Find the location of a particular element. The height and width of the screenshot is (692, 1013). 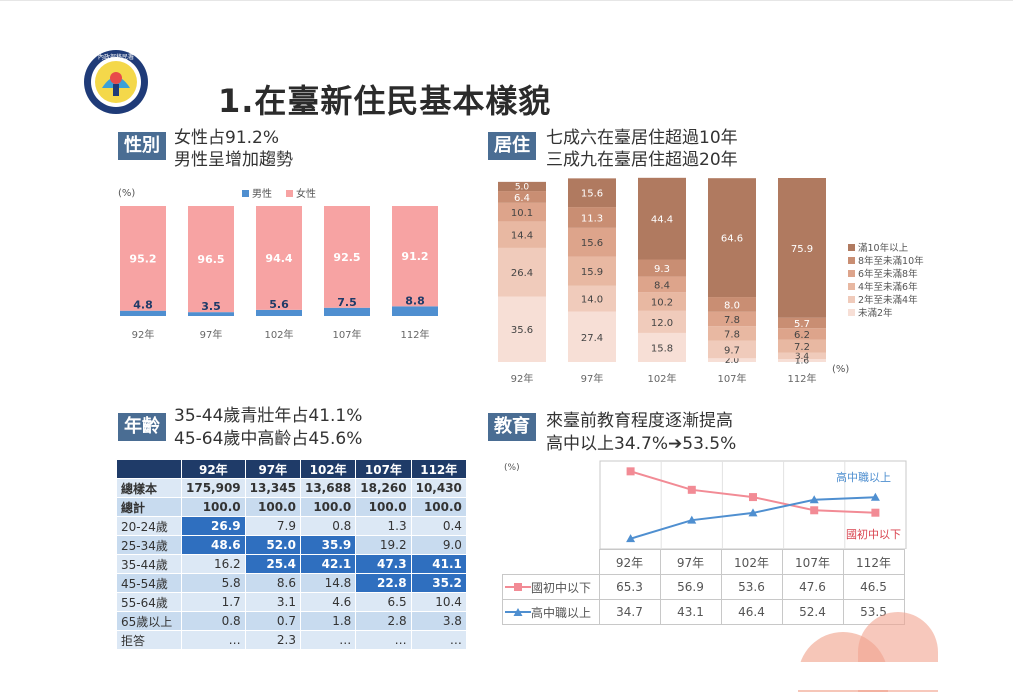

age-header-year: 102年 is located at coordinates (328, 469).